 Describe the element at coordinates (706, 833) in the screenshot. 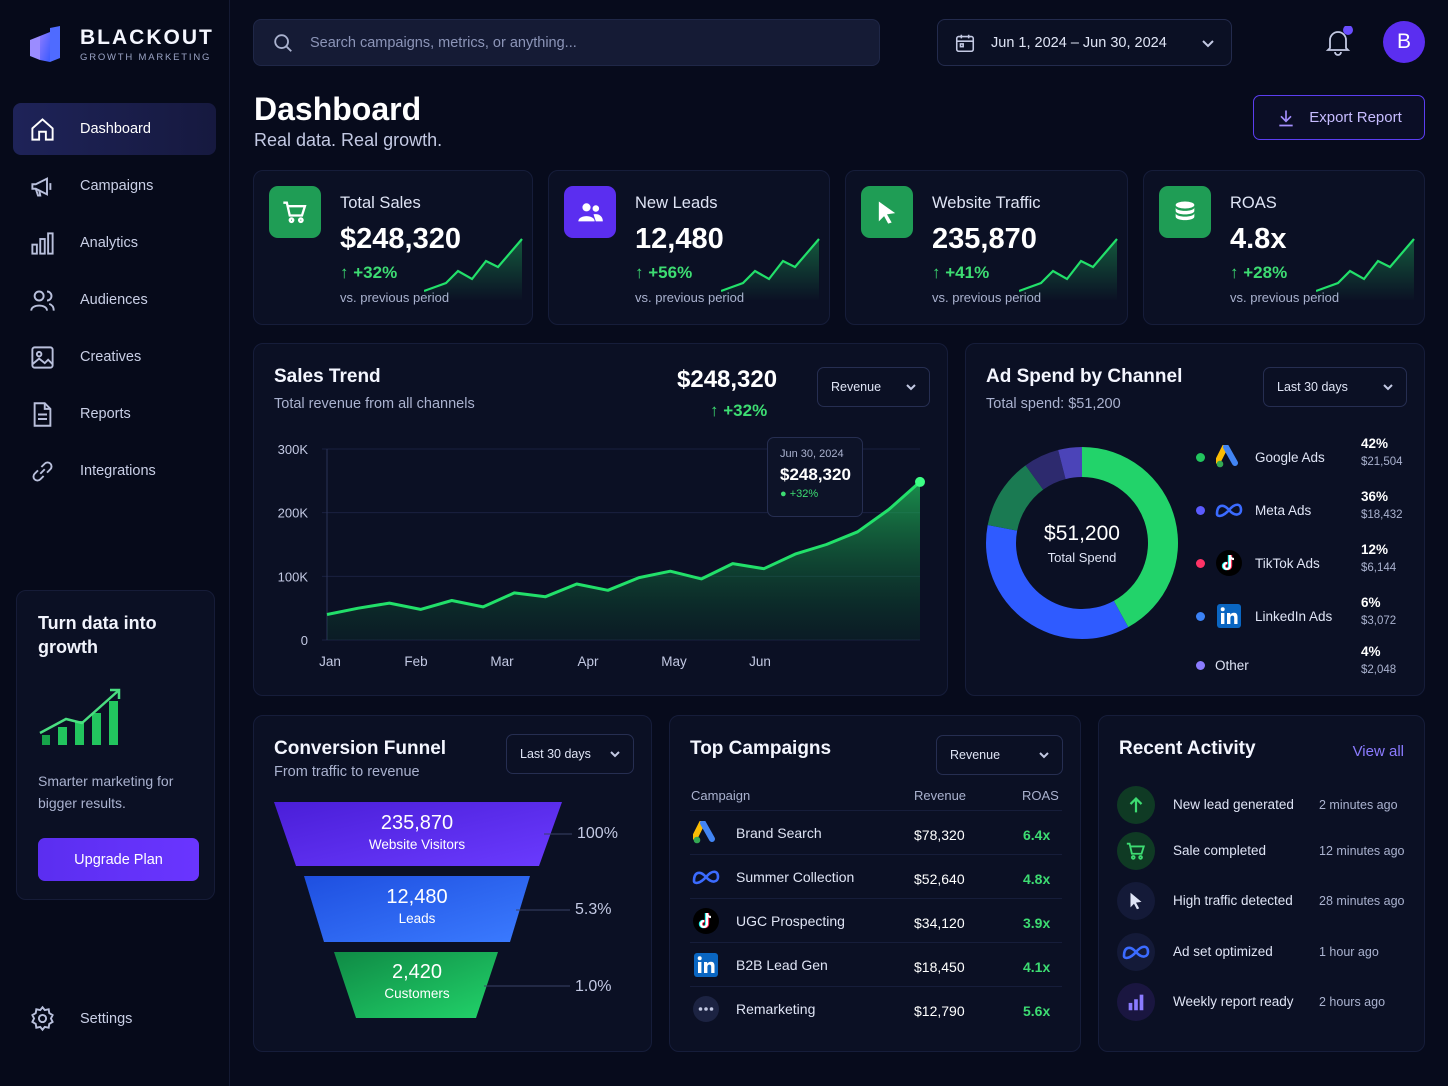

I see `google-ads-icon` at that location.